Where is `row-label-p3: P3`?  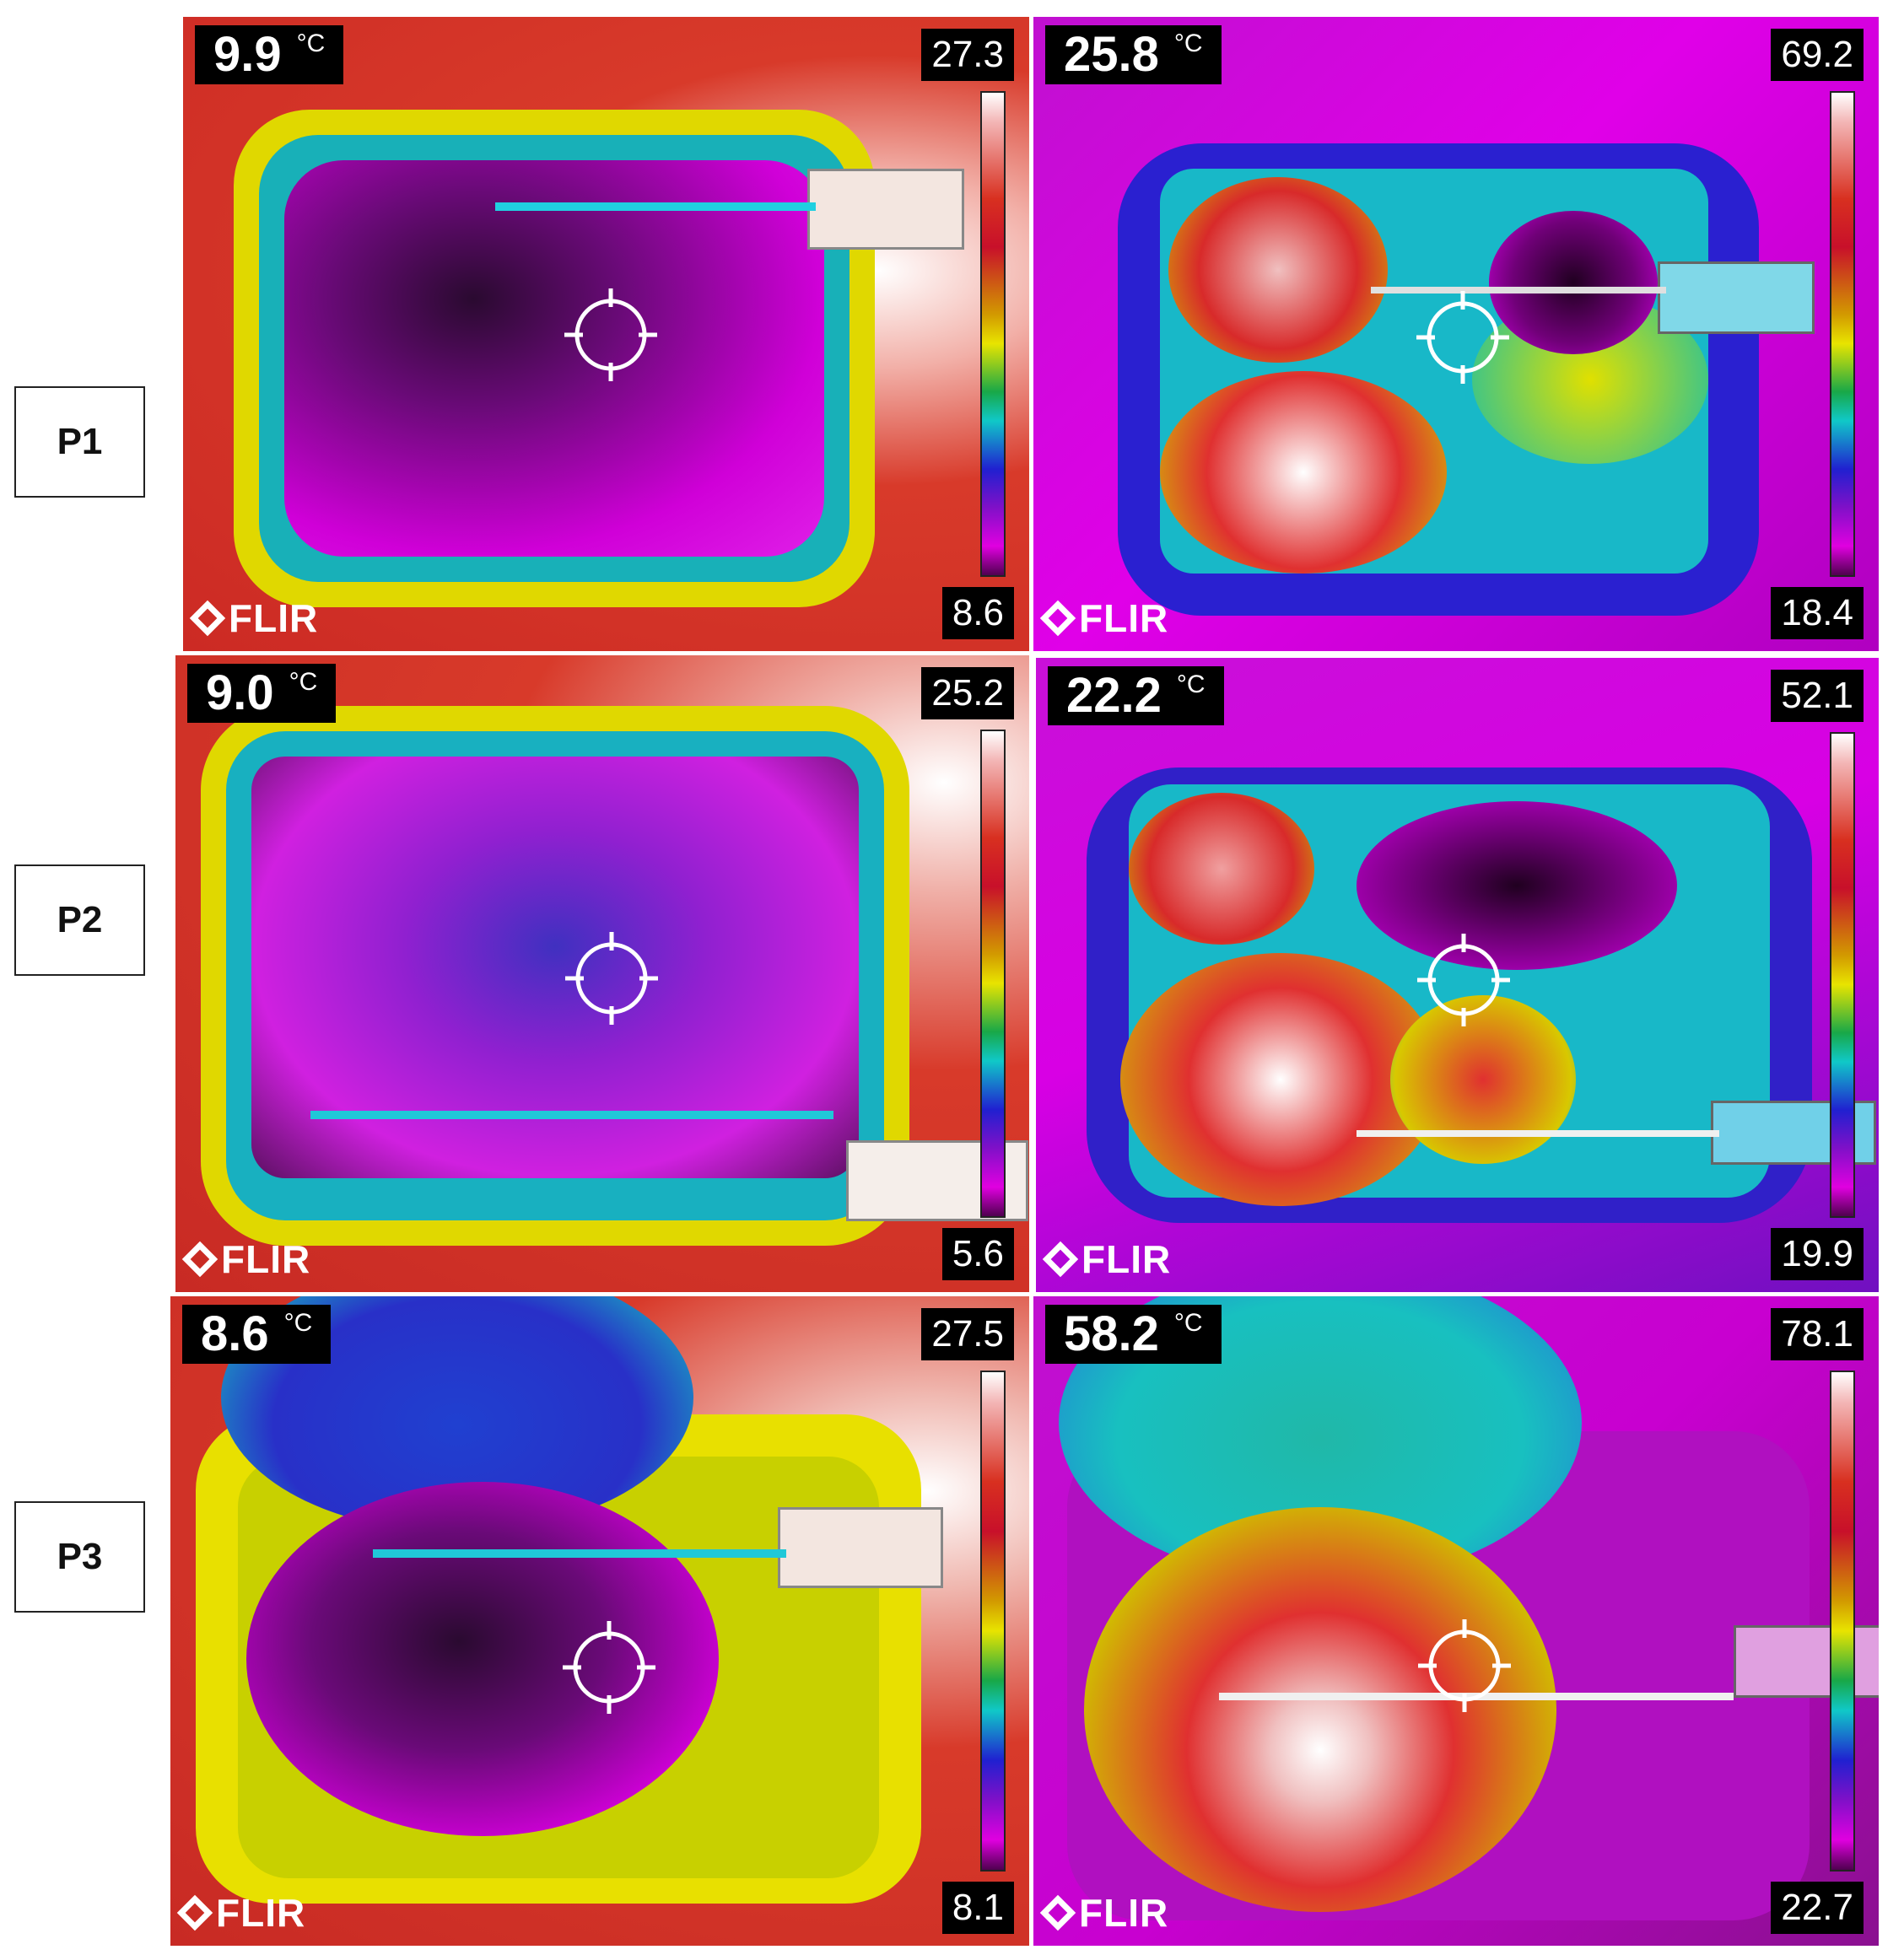 row-label-p3: P3 is located at coordinates (79, 1557).